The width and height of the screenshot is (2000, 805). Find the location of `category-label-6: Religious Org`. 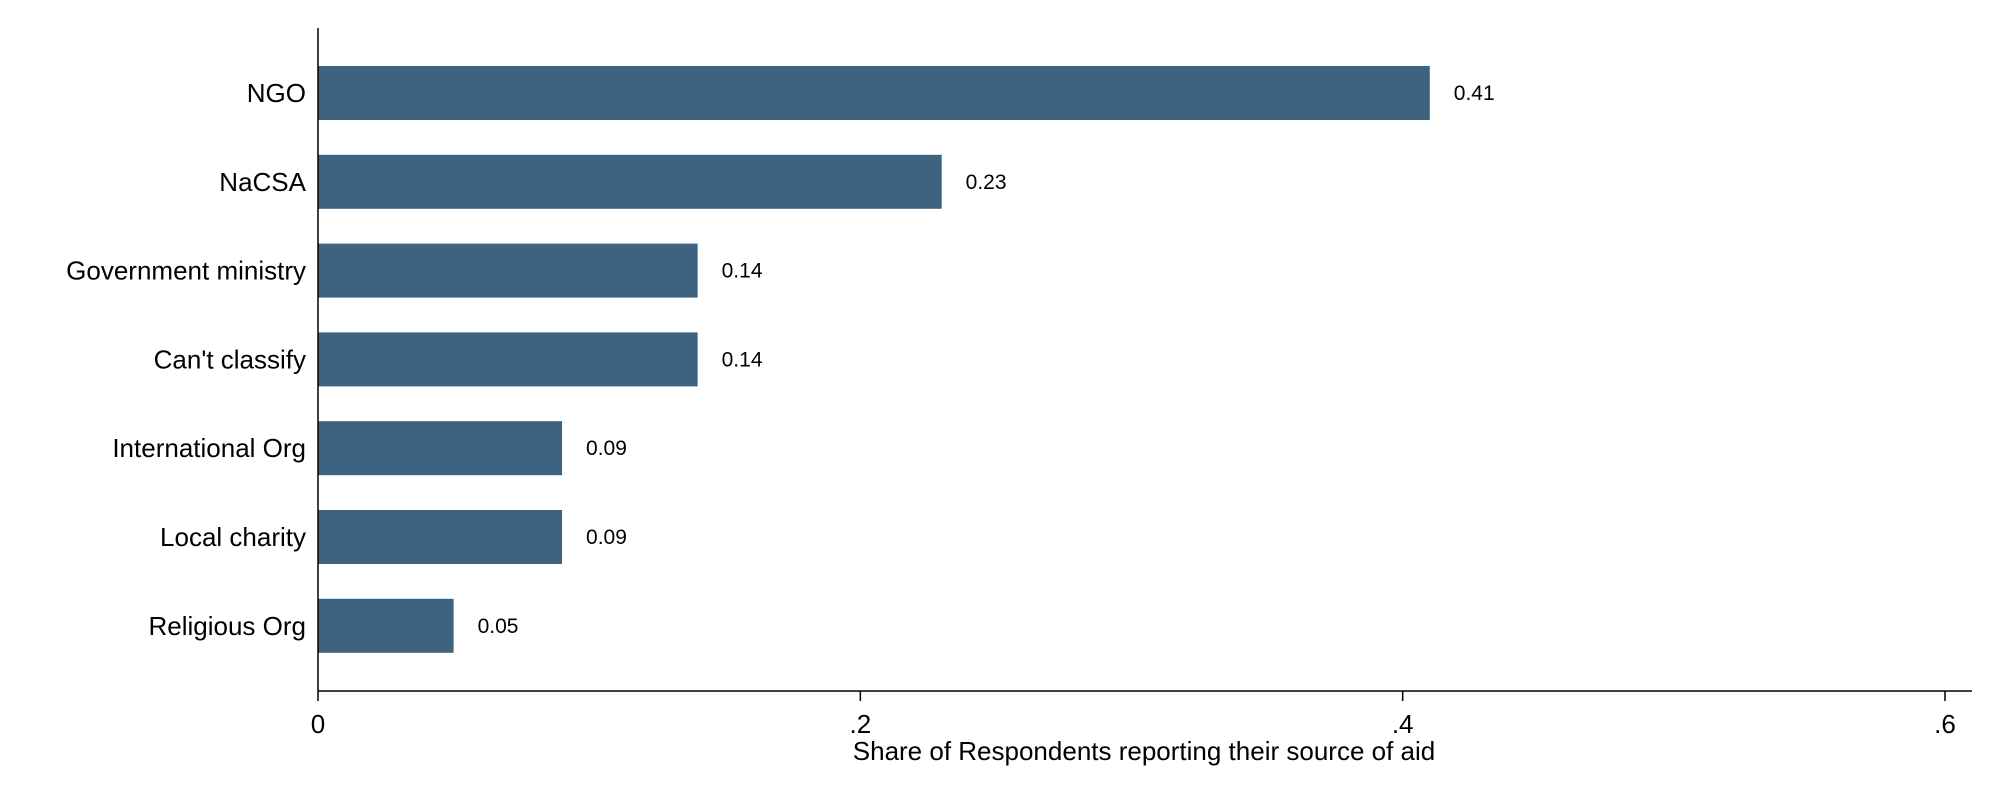

category-label-6: Religious Org is located at coordinates (227, 626).